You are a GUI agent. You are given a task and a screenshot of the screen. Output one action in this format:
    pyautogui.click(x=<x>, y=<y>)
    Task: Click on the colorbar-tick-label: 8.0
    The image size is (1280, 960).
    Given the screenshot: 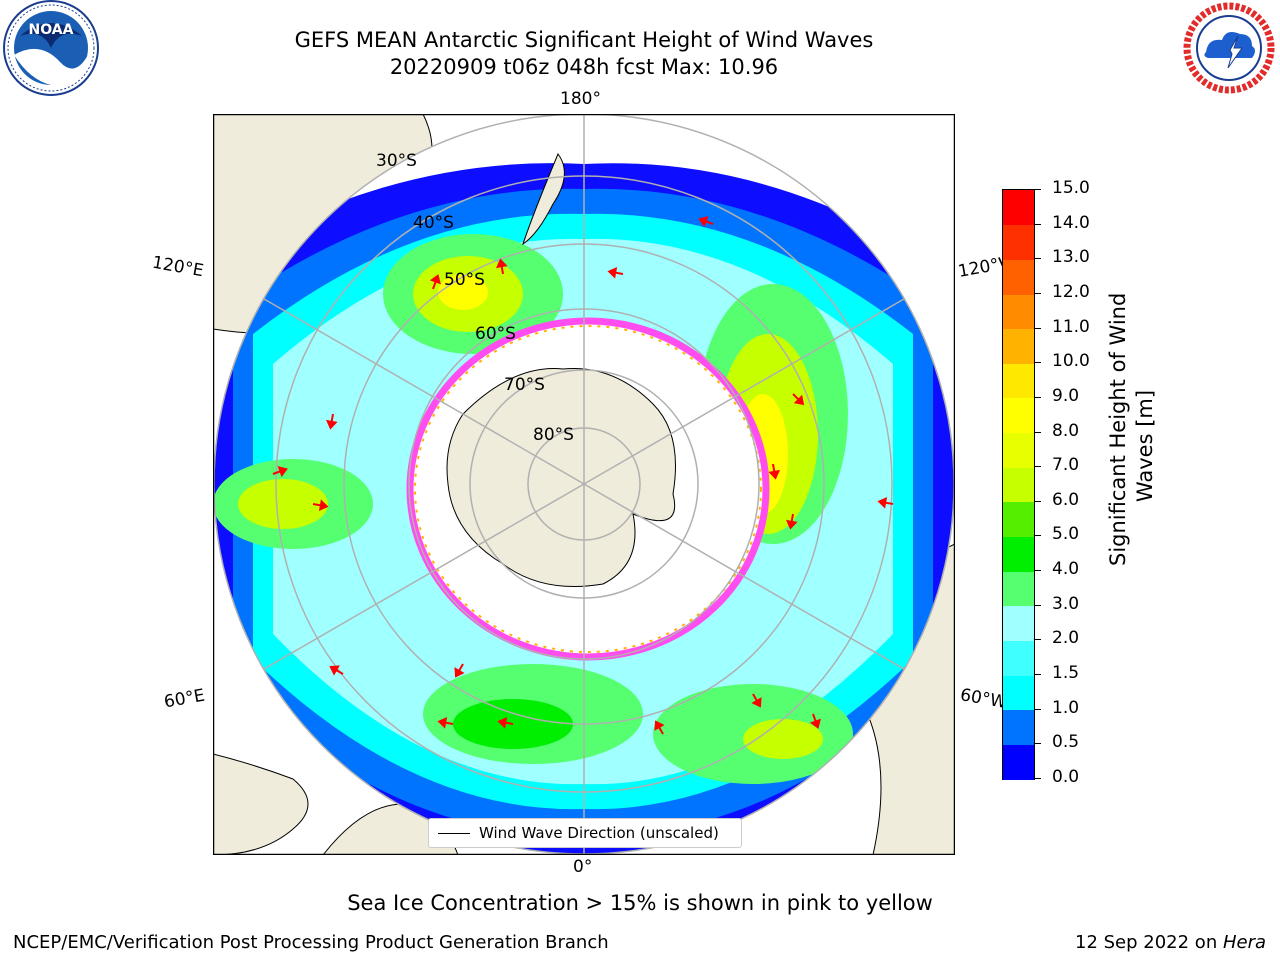 What is the action you would take?
    pyautogui.click(x=1066, y=430)
    